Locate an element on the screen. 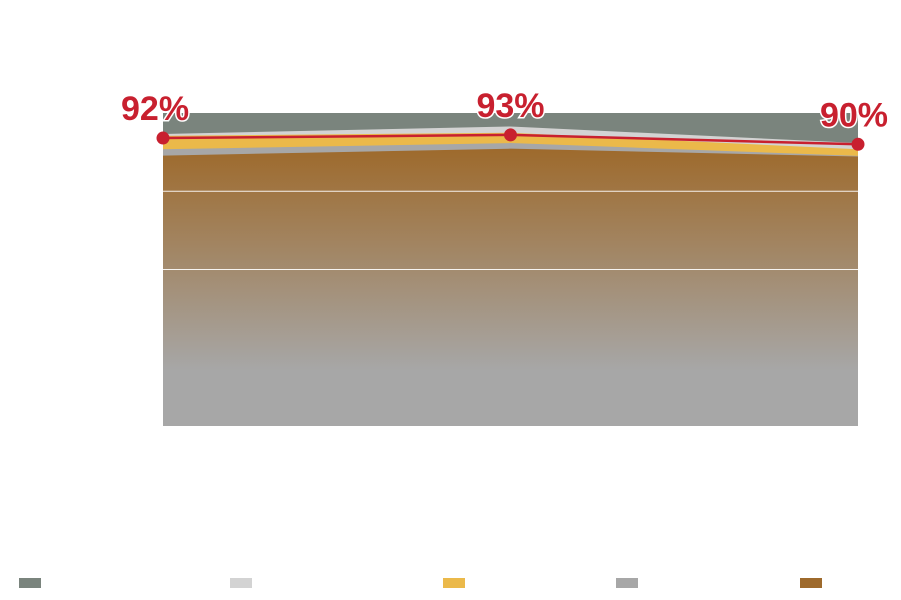  data-label-3: 90% is located at coordinates (854, 115).